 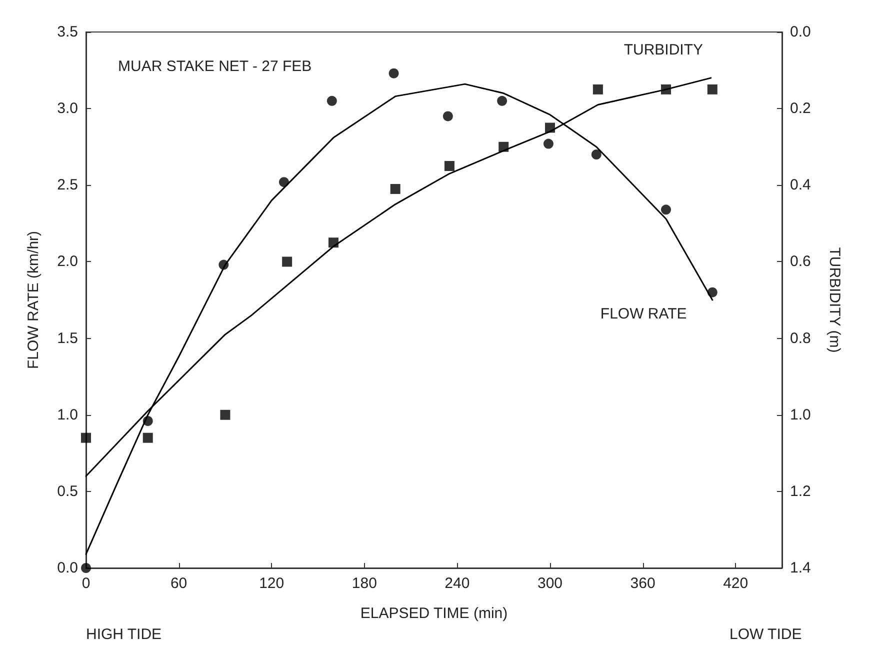 I want to click on y-tick-label: 1.0, so click(x=67, y=415).